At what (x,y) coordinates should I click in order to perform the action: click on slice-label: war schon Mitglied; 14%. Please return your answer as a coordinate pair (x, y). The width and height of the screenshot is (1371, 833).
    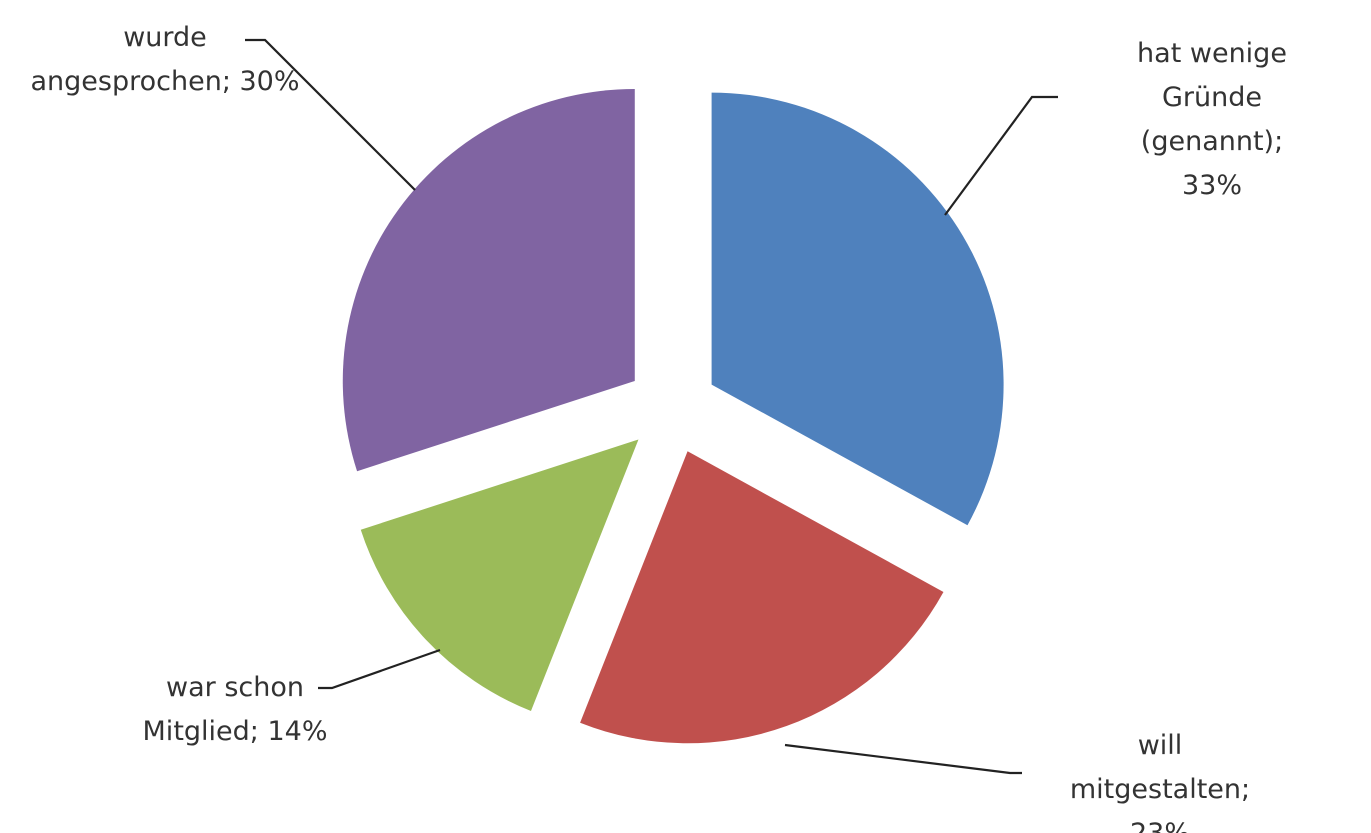
    Looking at the image, I should click on (235, 709).